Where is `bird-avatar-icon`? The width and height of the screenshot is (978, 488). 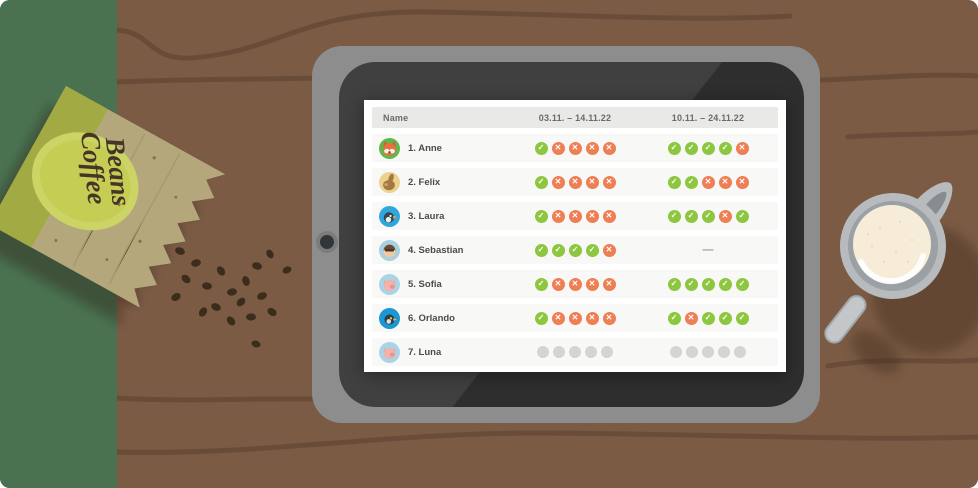 bird-avatar-icon is located at coordinates (389, 216).